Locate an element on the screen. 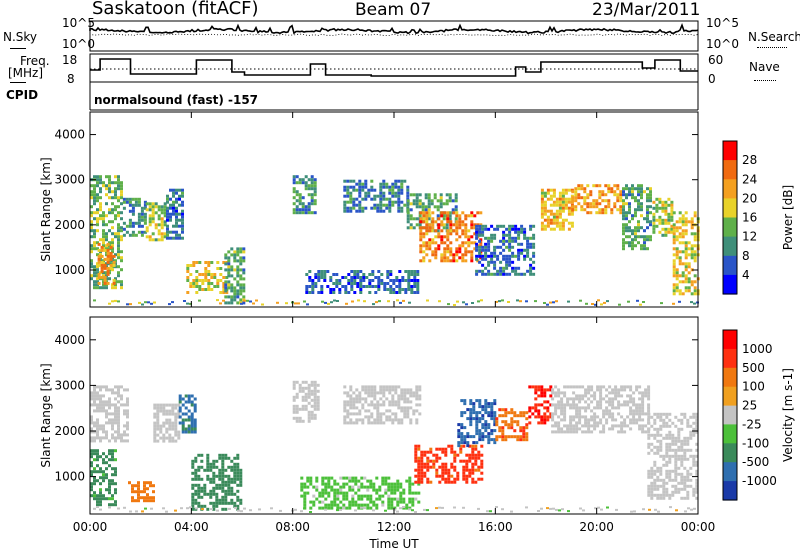  velocity-ytick-label: 4000 is located at coordinates (69, 340).